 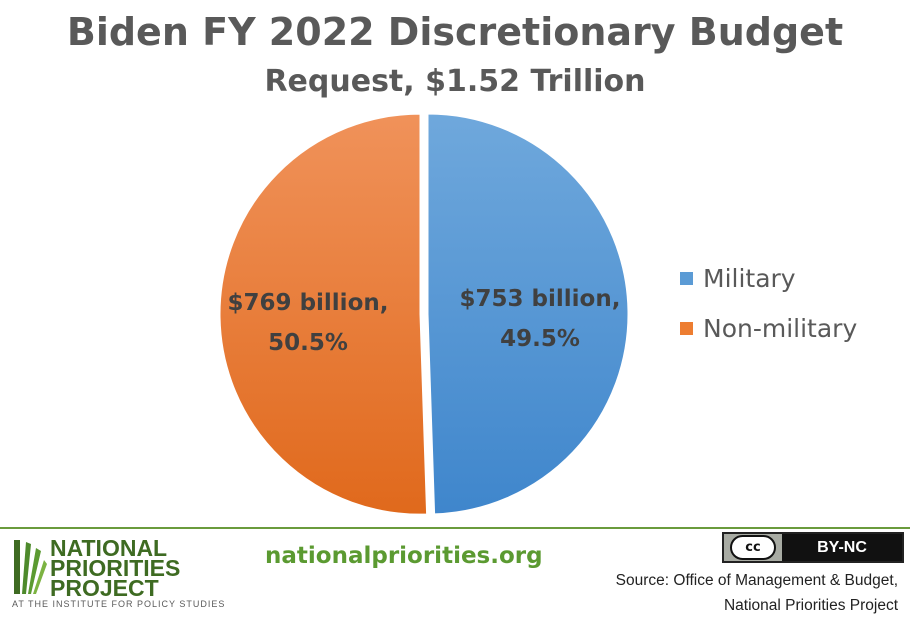 I want to click on npp-logo-mark-icon, so click(x=30, y=567).